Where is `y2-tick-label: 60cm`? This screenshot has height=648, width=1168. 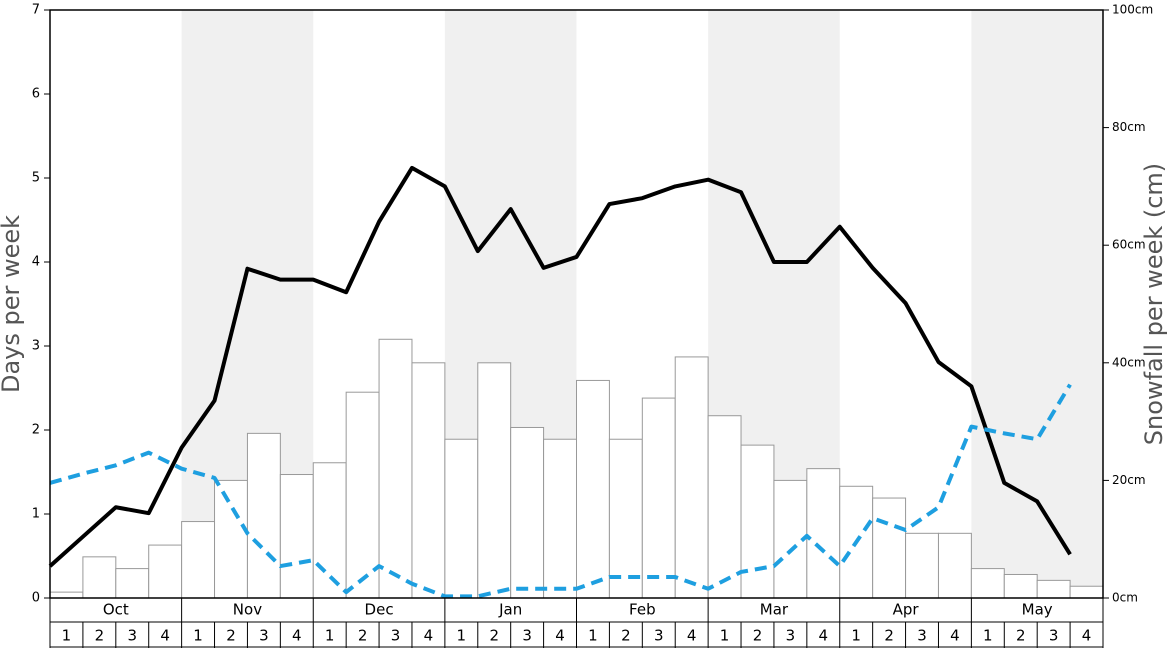 y2-tick-label: 60cm is located at coordinates (1129, 245).